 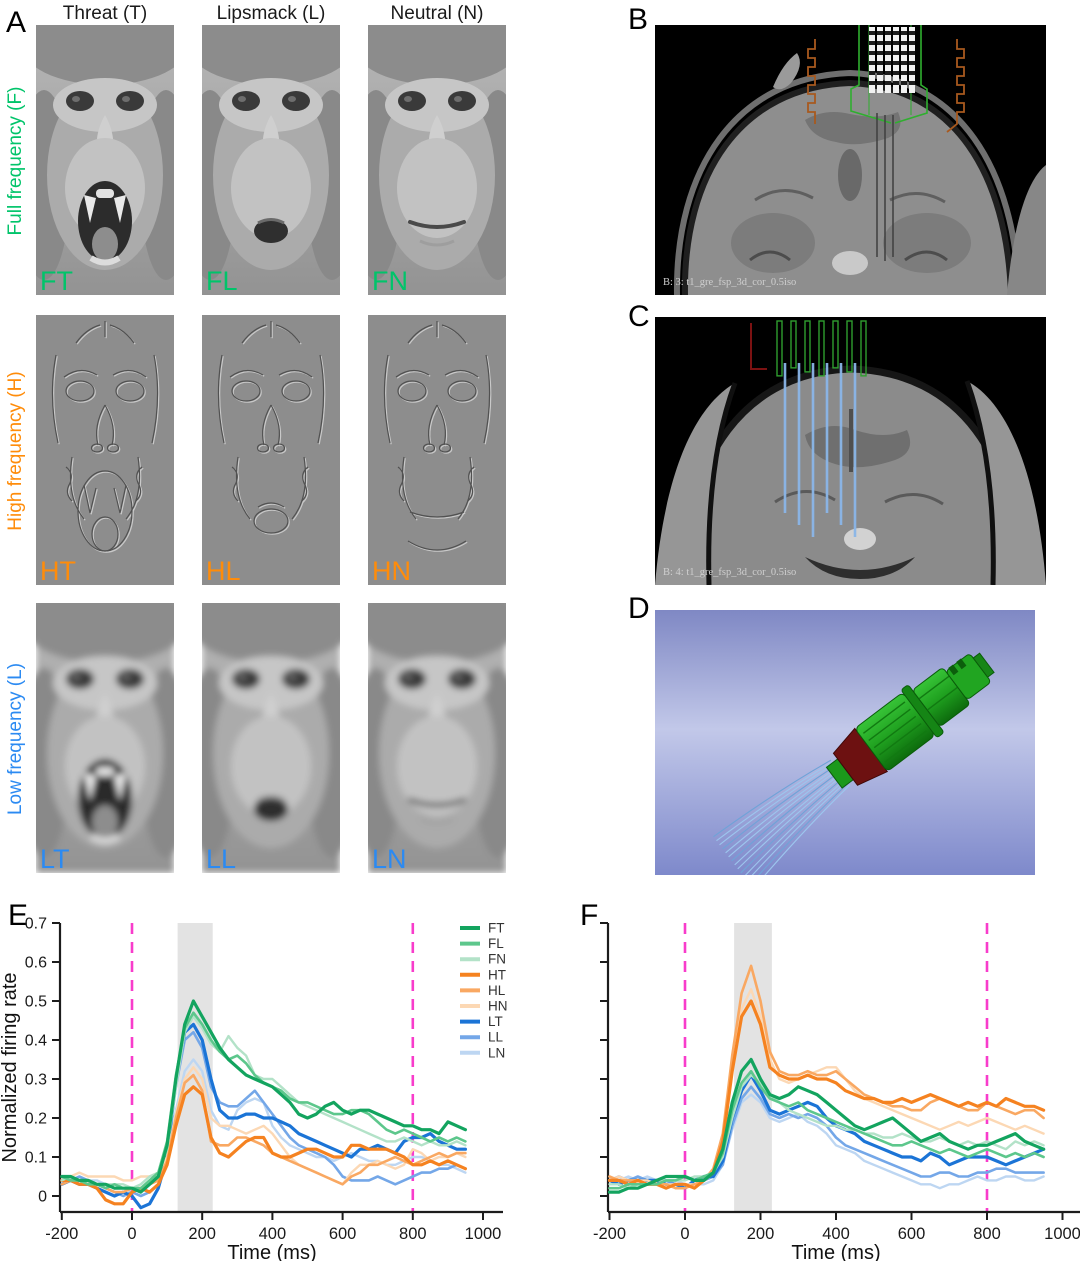 I want to click on condition-tag: HT, so click(x=58, y=571).